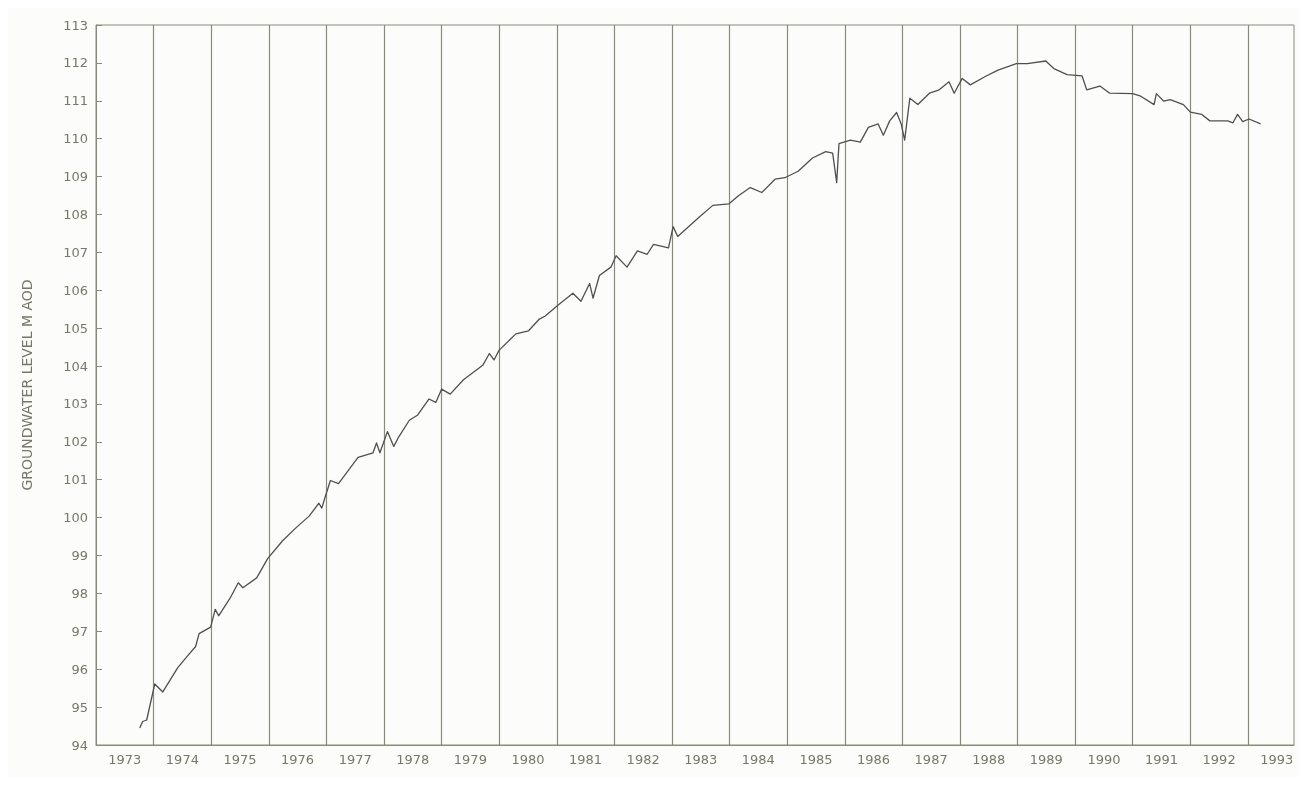 This screenshot has width=1308, height=785. Describe the element at coordinates (1046, 759) in the screenshot. I see `x-tick-label: 1989` at that location.